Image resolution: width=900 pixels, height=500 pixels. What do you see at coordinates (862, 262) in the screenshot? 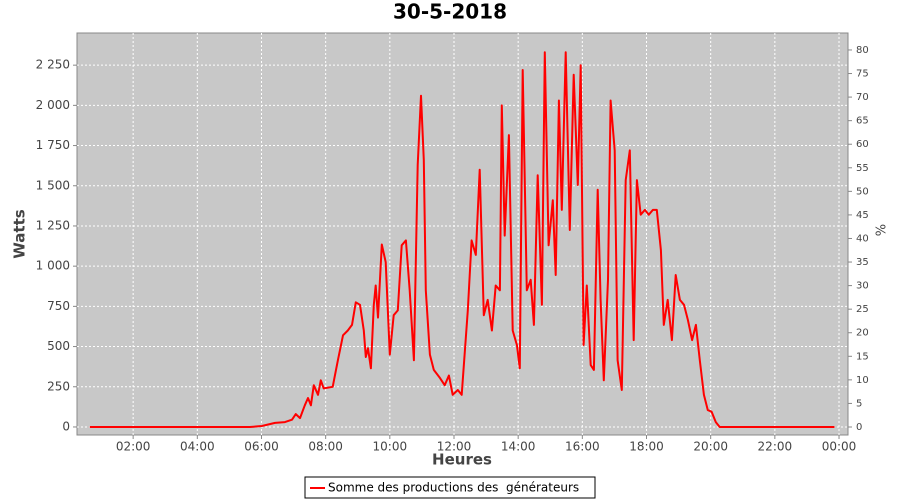
I see `y2-tick-label: 35` at bounding box center [862, 262].